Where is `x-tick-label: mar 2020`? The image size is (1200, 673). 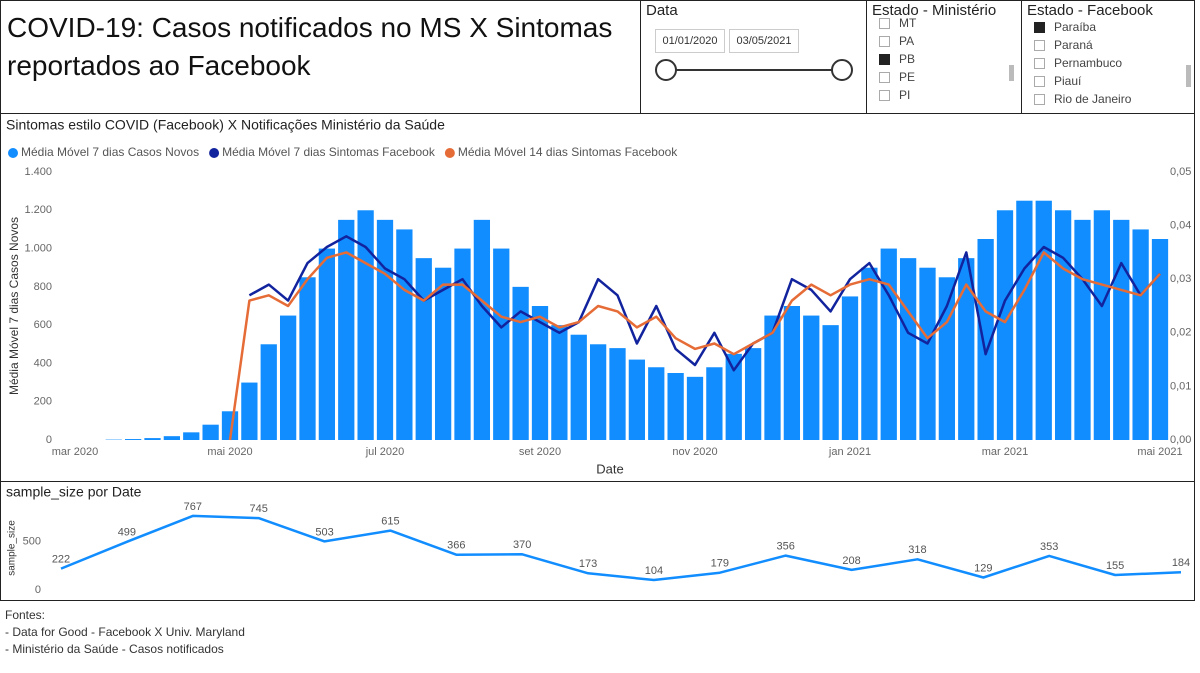
x-tick-label: mar 2020 is located at coordinates (75, 452).